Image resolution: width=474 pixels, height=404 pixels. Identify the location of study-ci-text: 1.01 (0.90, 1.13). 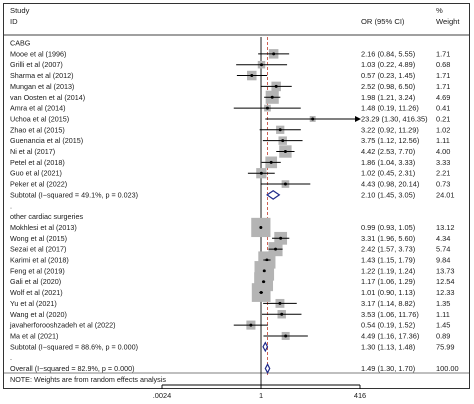
(388, 292).